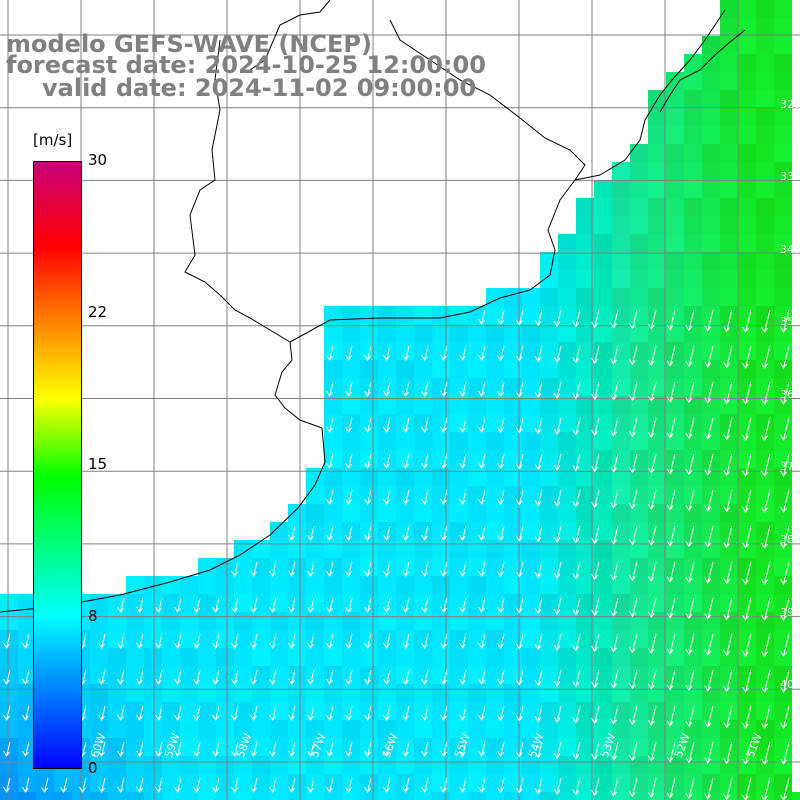 The image size is (800, 800). Describe the element at coordinates (790, 612) in the screenshot. I see `lat-label: 39S` at that location.